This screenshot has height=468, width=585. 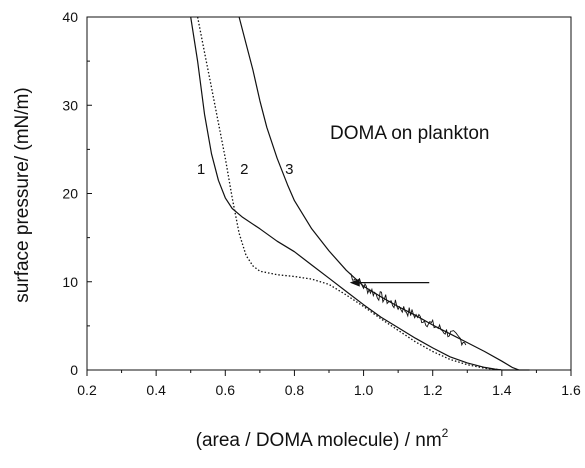 What do you see at coordinates (70, 17) in the screenshot?
I see `y-tick-label: 40` at bounding box center [70, 17].